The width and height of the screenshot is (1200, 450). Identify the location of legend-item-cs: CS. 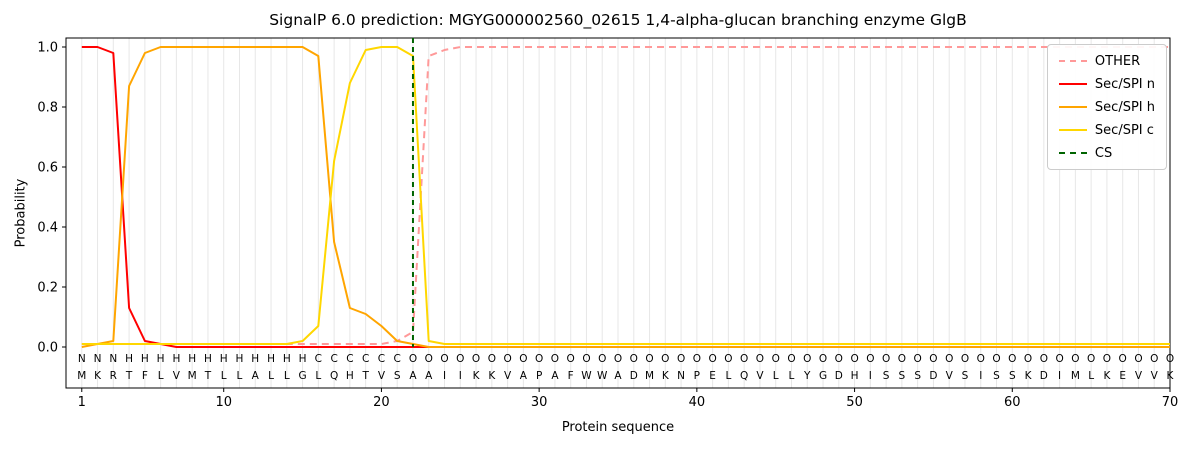
(1106, 153).